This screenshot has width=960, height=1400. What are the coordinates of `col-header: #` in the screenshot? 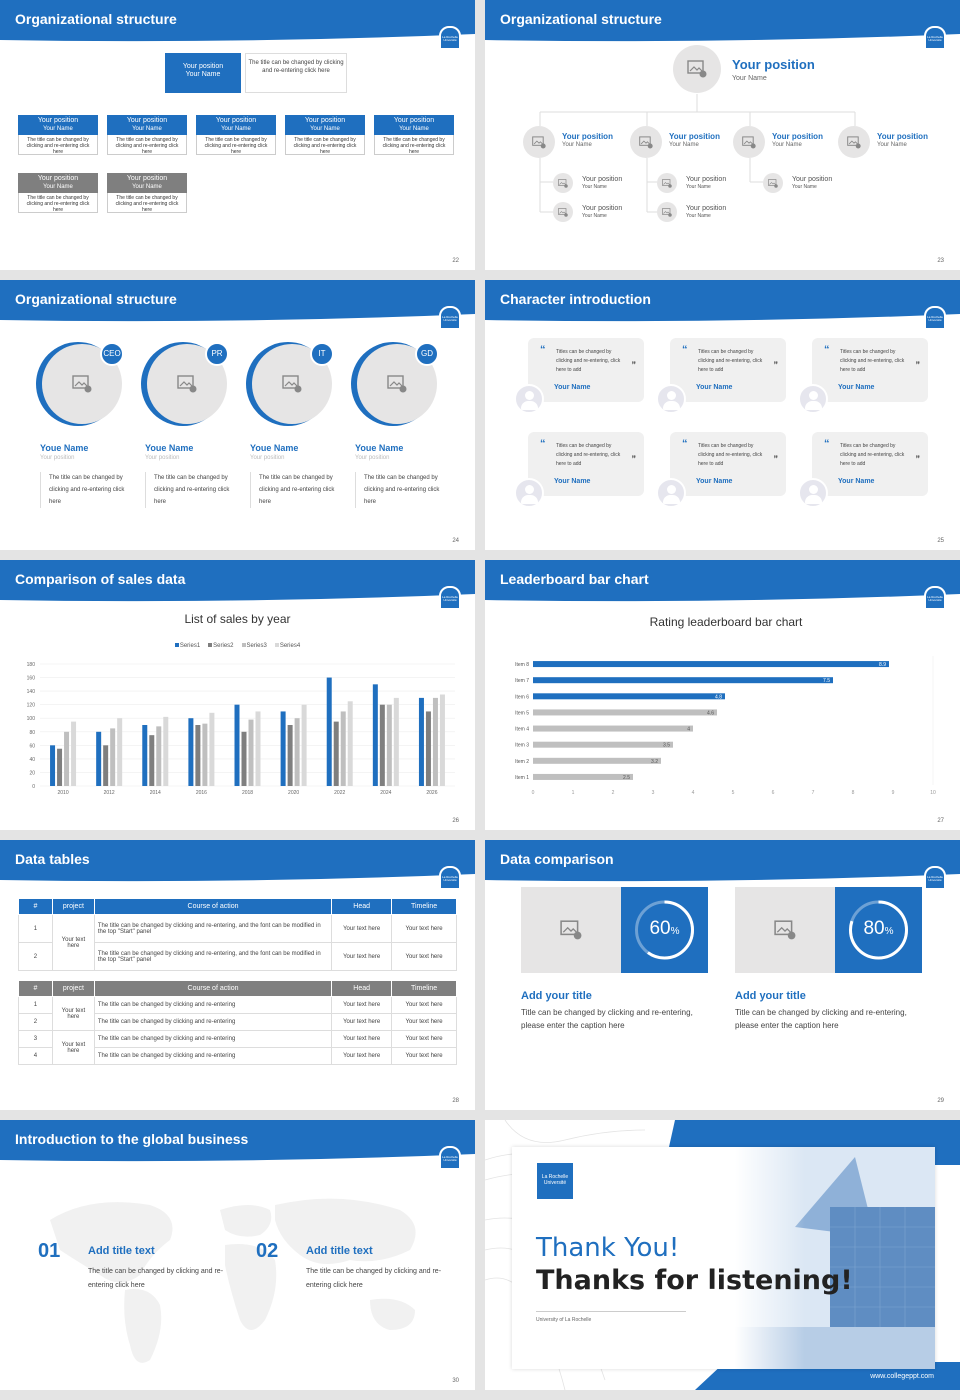 It's located at (35, 906).